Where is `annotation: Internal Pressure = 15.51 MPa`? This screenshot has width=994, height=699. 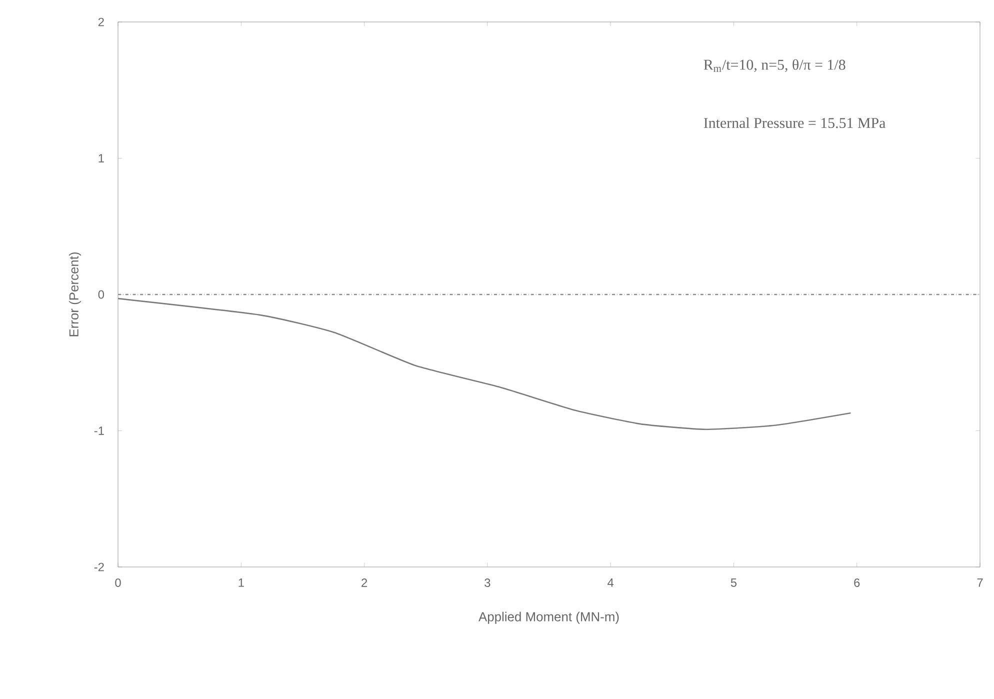
annotation: Internal Pressure = 15.51 MPa is located at coordinates (795, 123).